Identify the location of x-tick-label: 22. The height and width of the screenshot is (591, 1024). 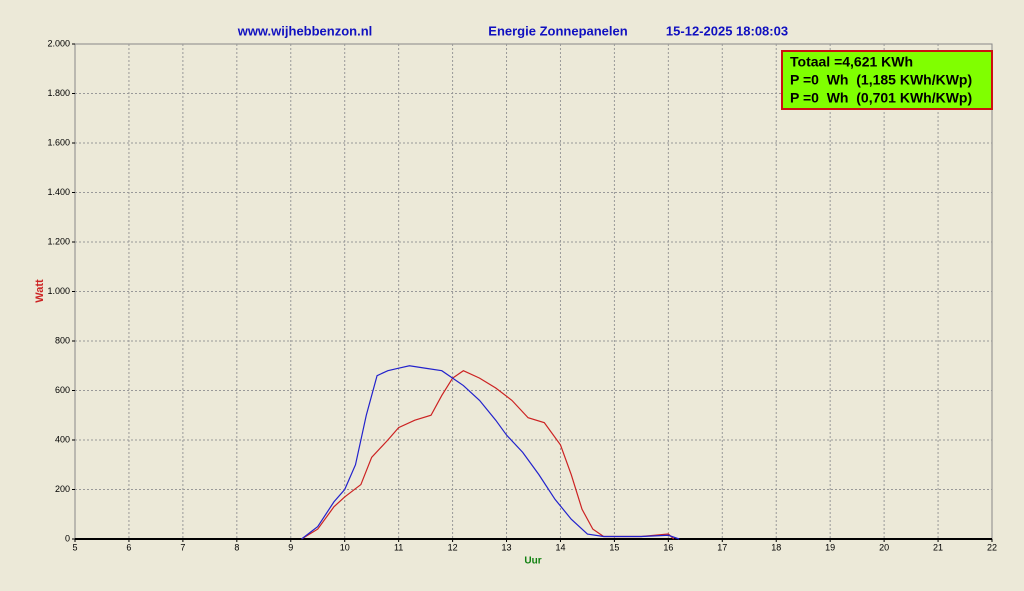
(992, 547).